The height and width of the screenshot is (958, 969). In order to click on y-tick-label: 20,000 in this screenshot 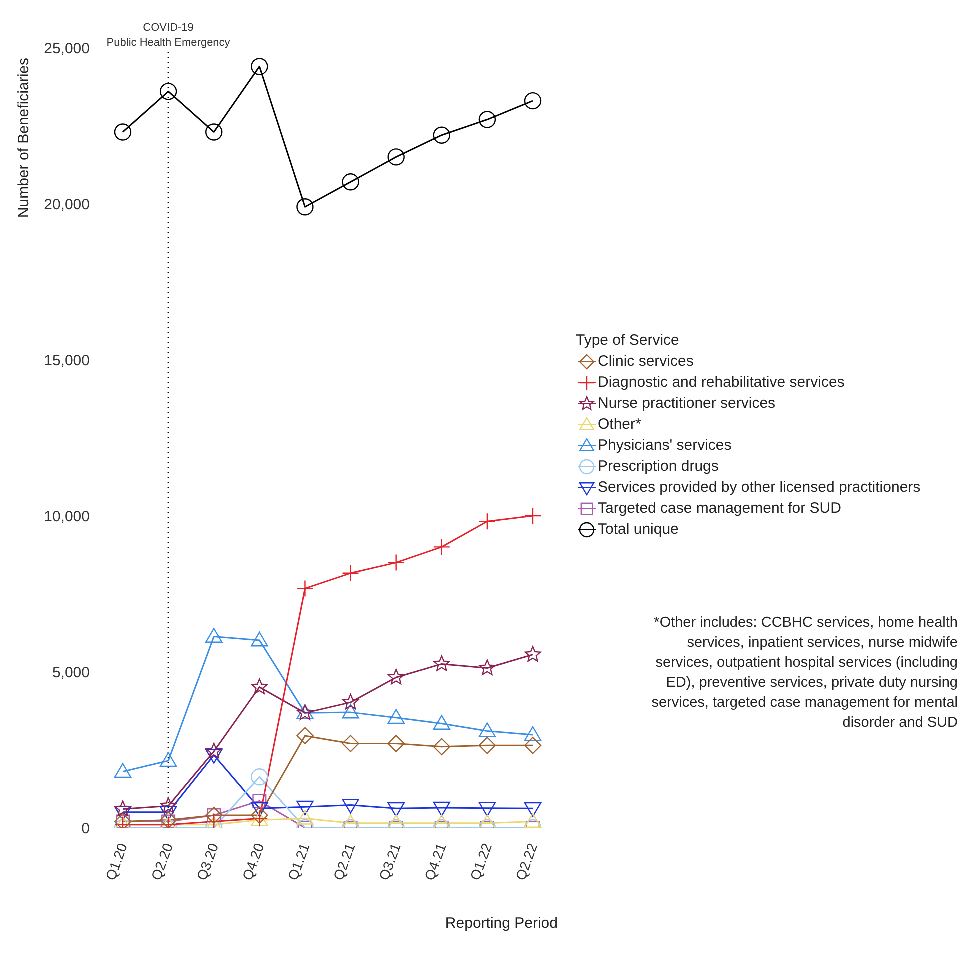, I will do `click(67, 205)`.